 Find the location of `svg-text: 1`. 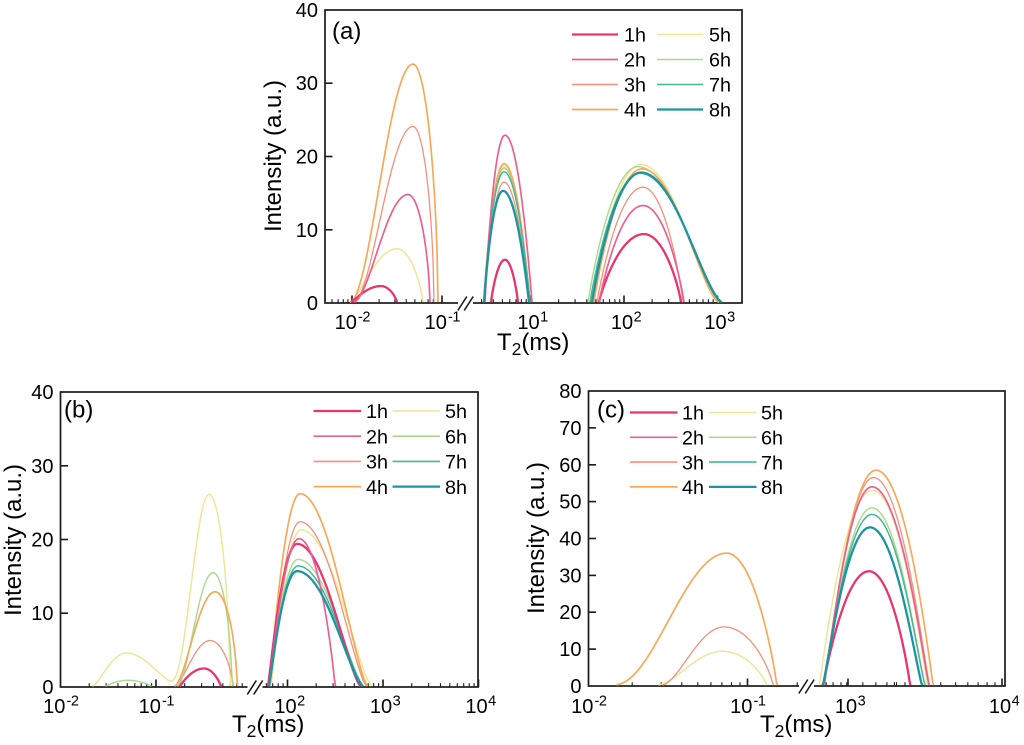

svg-text: 1 is located at coordinates (544, 318).